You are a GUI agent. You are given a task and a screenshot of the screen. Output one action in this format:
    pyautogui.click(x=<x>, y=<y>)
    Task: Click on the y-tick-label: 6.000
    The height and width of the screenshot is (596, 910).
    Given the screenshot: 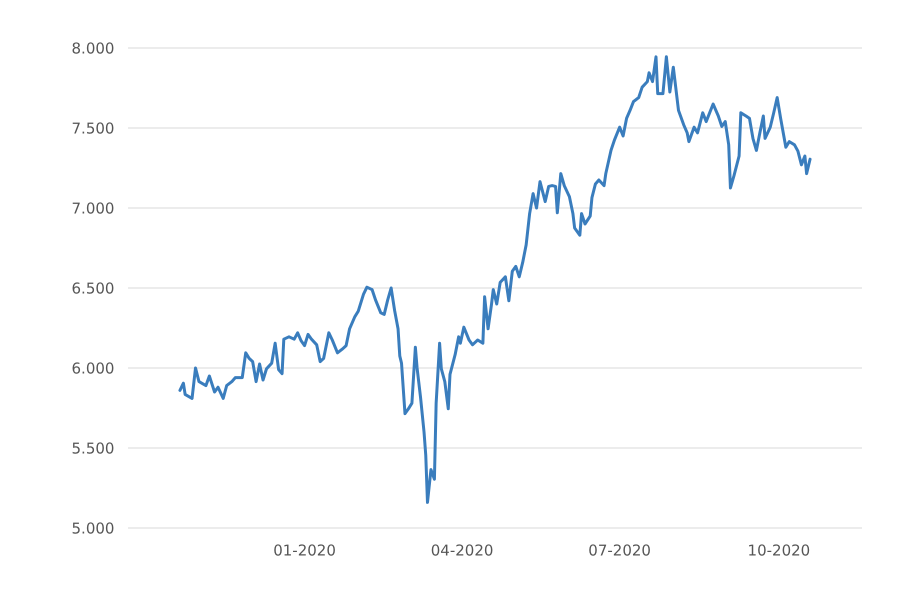 What is the action you would take?
    pyautogui.click(x=93, y=368)
    